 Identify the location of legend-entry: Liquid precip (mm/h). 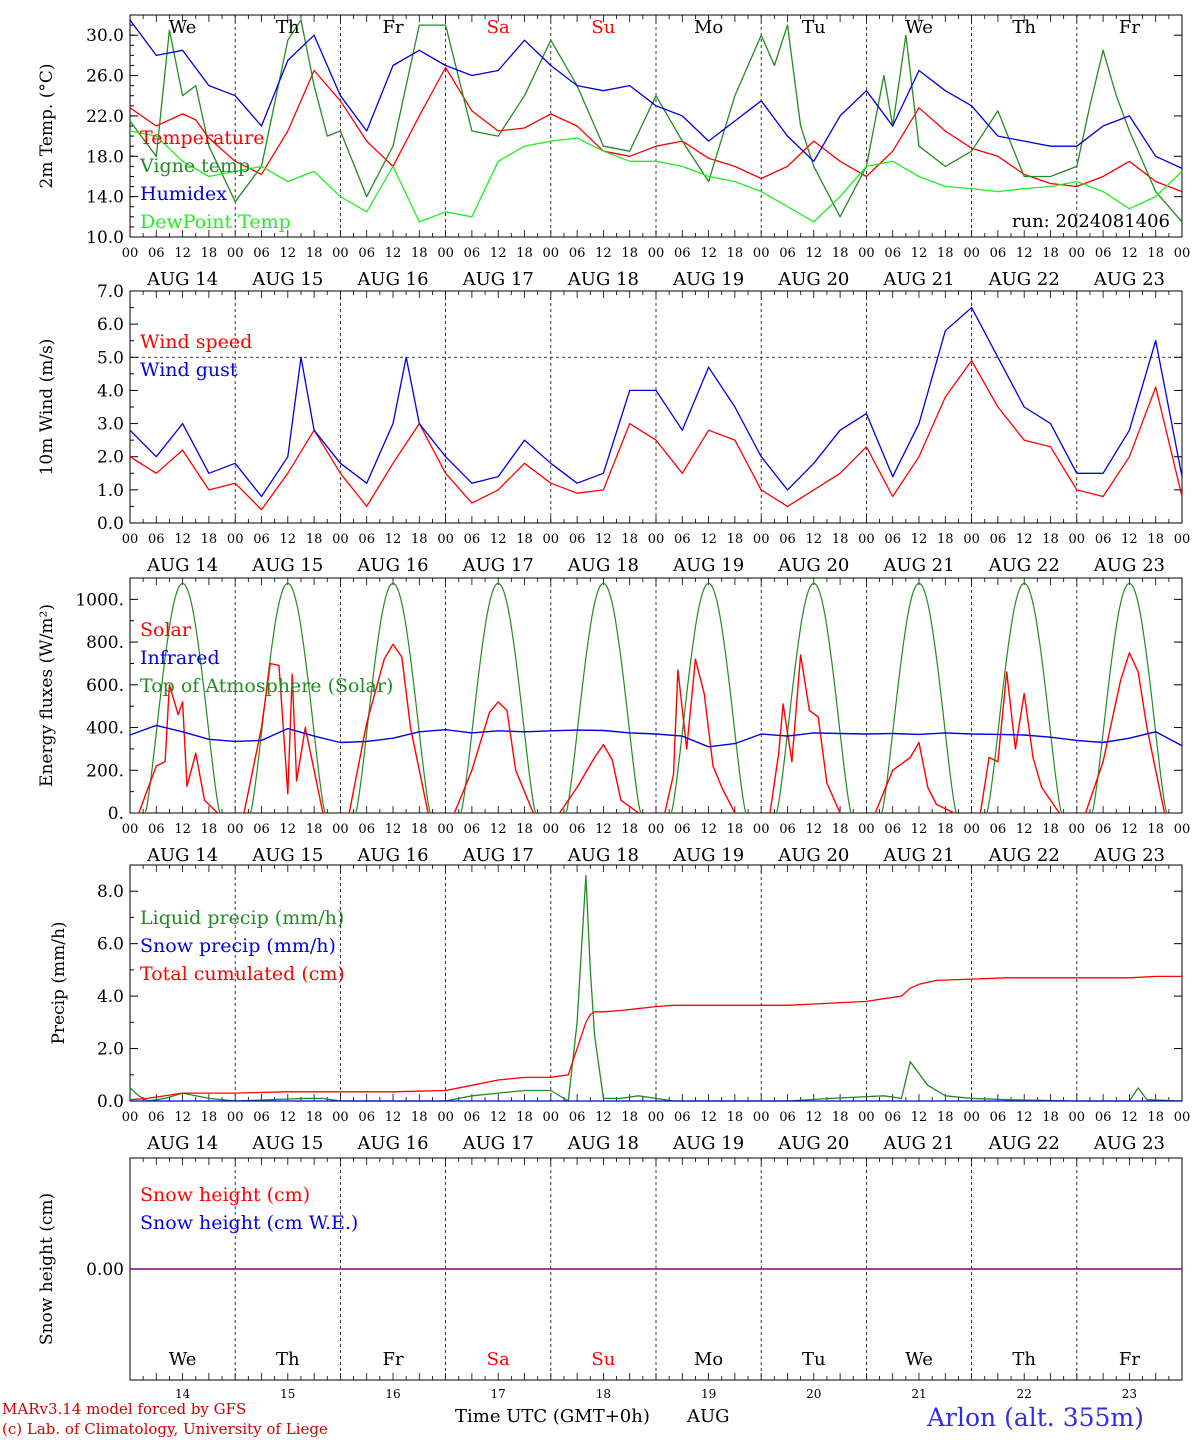
(242, 918).